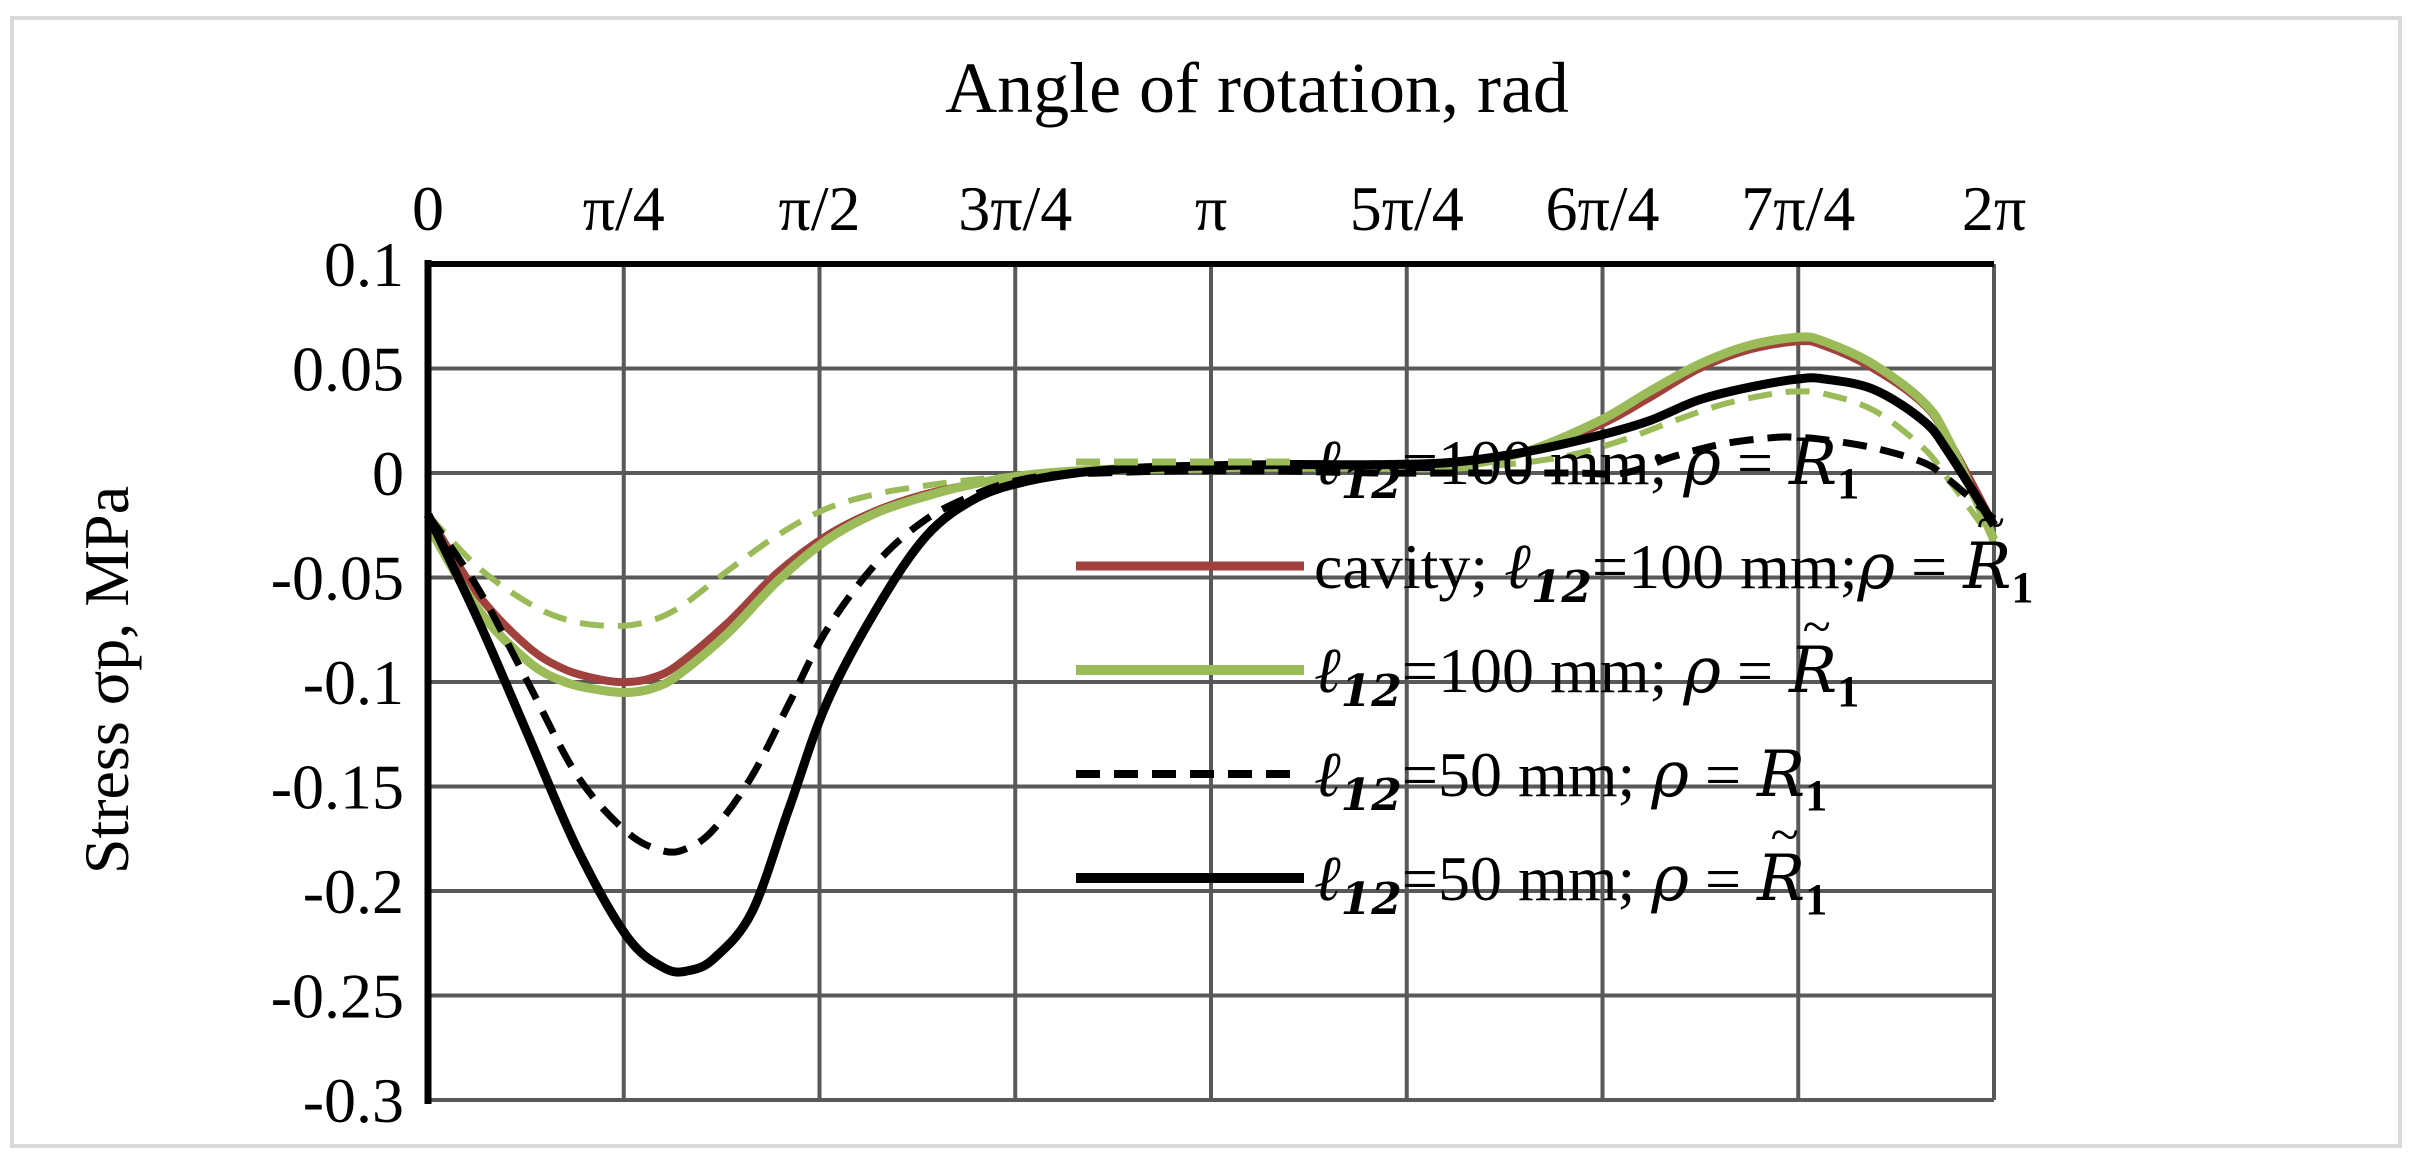 The height and width of the screenshot is (1170, 2420). What do you see at coordinates (337, 578) in the screenshot?
I see `y-tick-label: -0.05` at bounding box center [337, 578].